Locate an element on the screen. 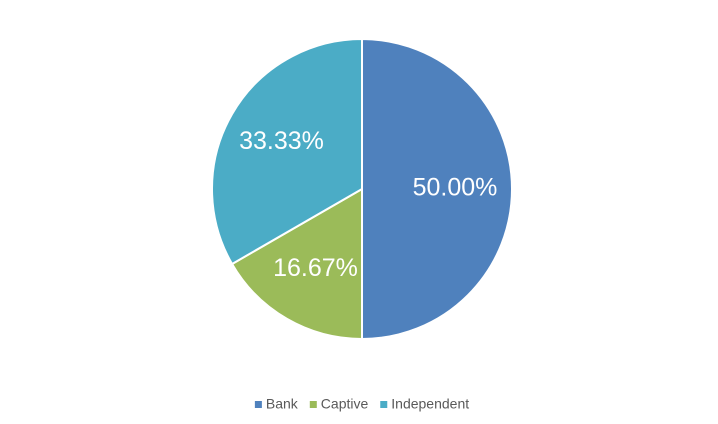  legend-label: Bank is located at coordinates (282, 404).